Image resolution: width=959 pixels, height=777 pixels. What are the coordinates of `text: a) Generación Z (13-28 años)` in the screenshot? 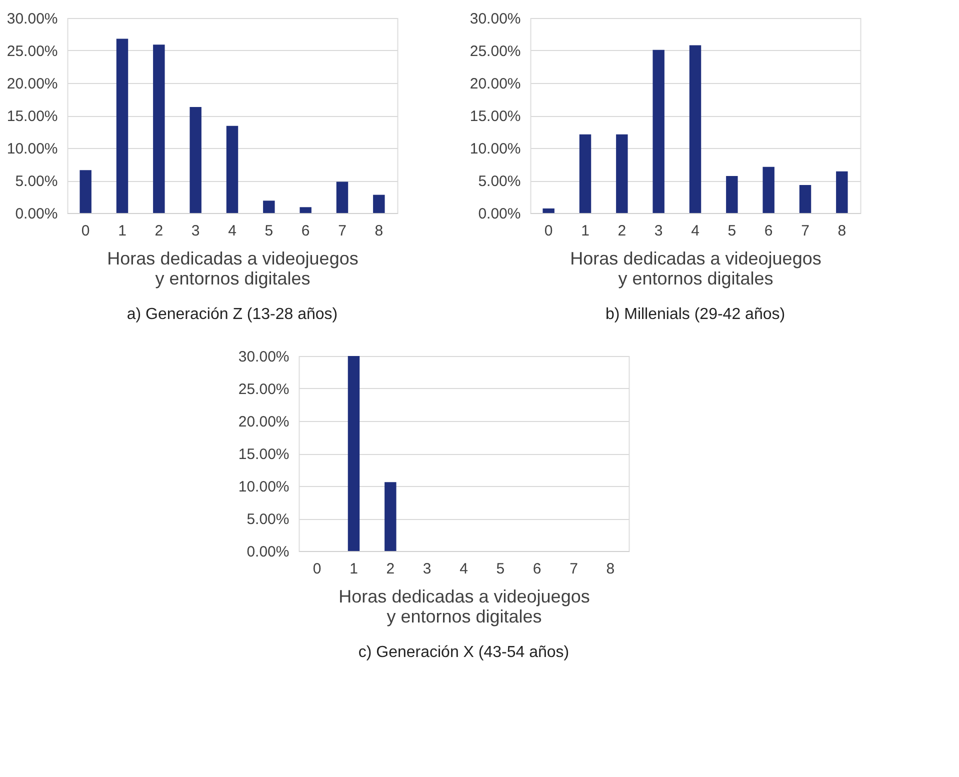 It's located at (232, 314).